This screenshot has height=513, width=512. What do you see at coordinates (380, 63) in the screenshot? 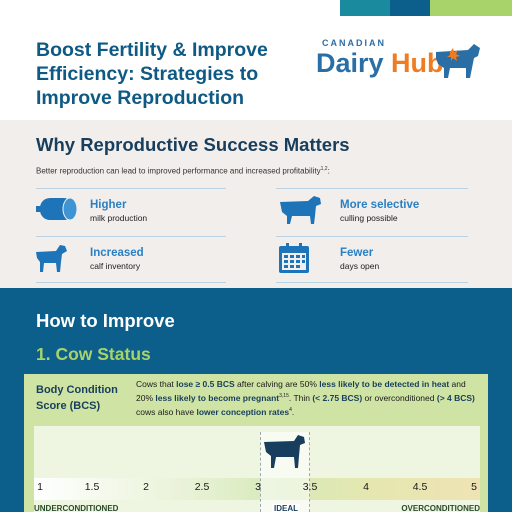
I see `logo-text: Dairy Hub` at bounding box center [380, 63].